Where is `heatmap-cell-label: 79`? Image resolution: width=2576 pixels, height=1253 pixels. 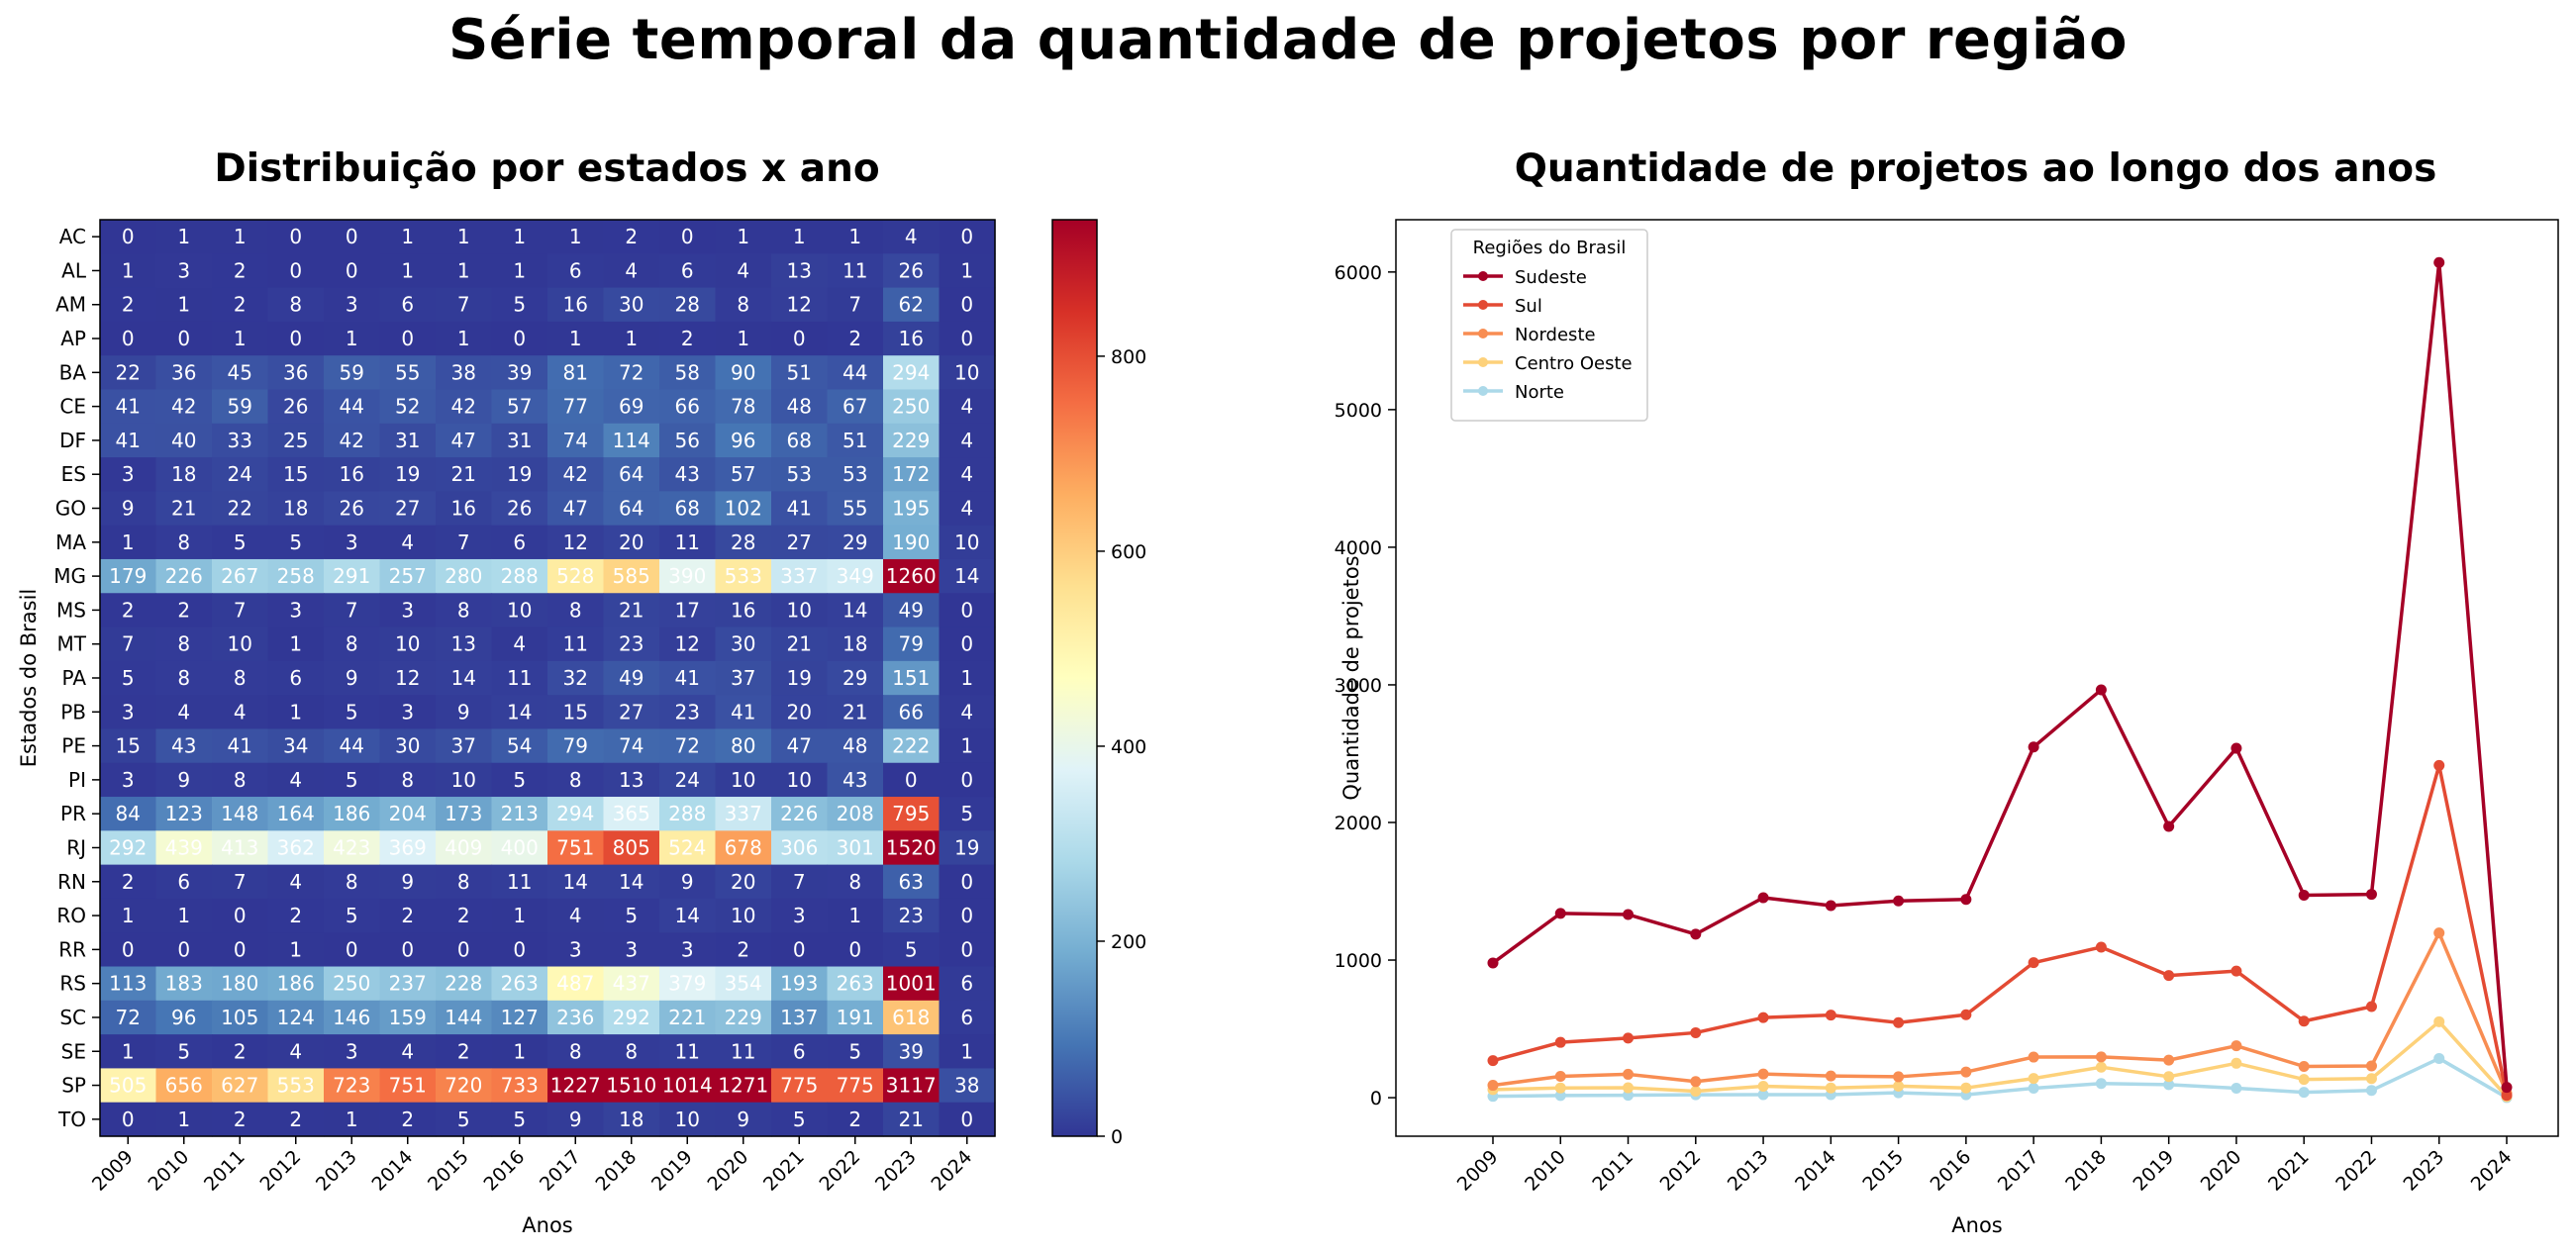 heatmap-cell-label: 79 is located at coordinates (912, 644).